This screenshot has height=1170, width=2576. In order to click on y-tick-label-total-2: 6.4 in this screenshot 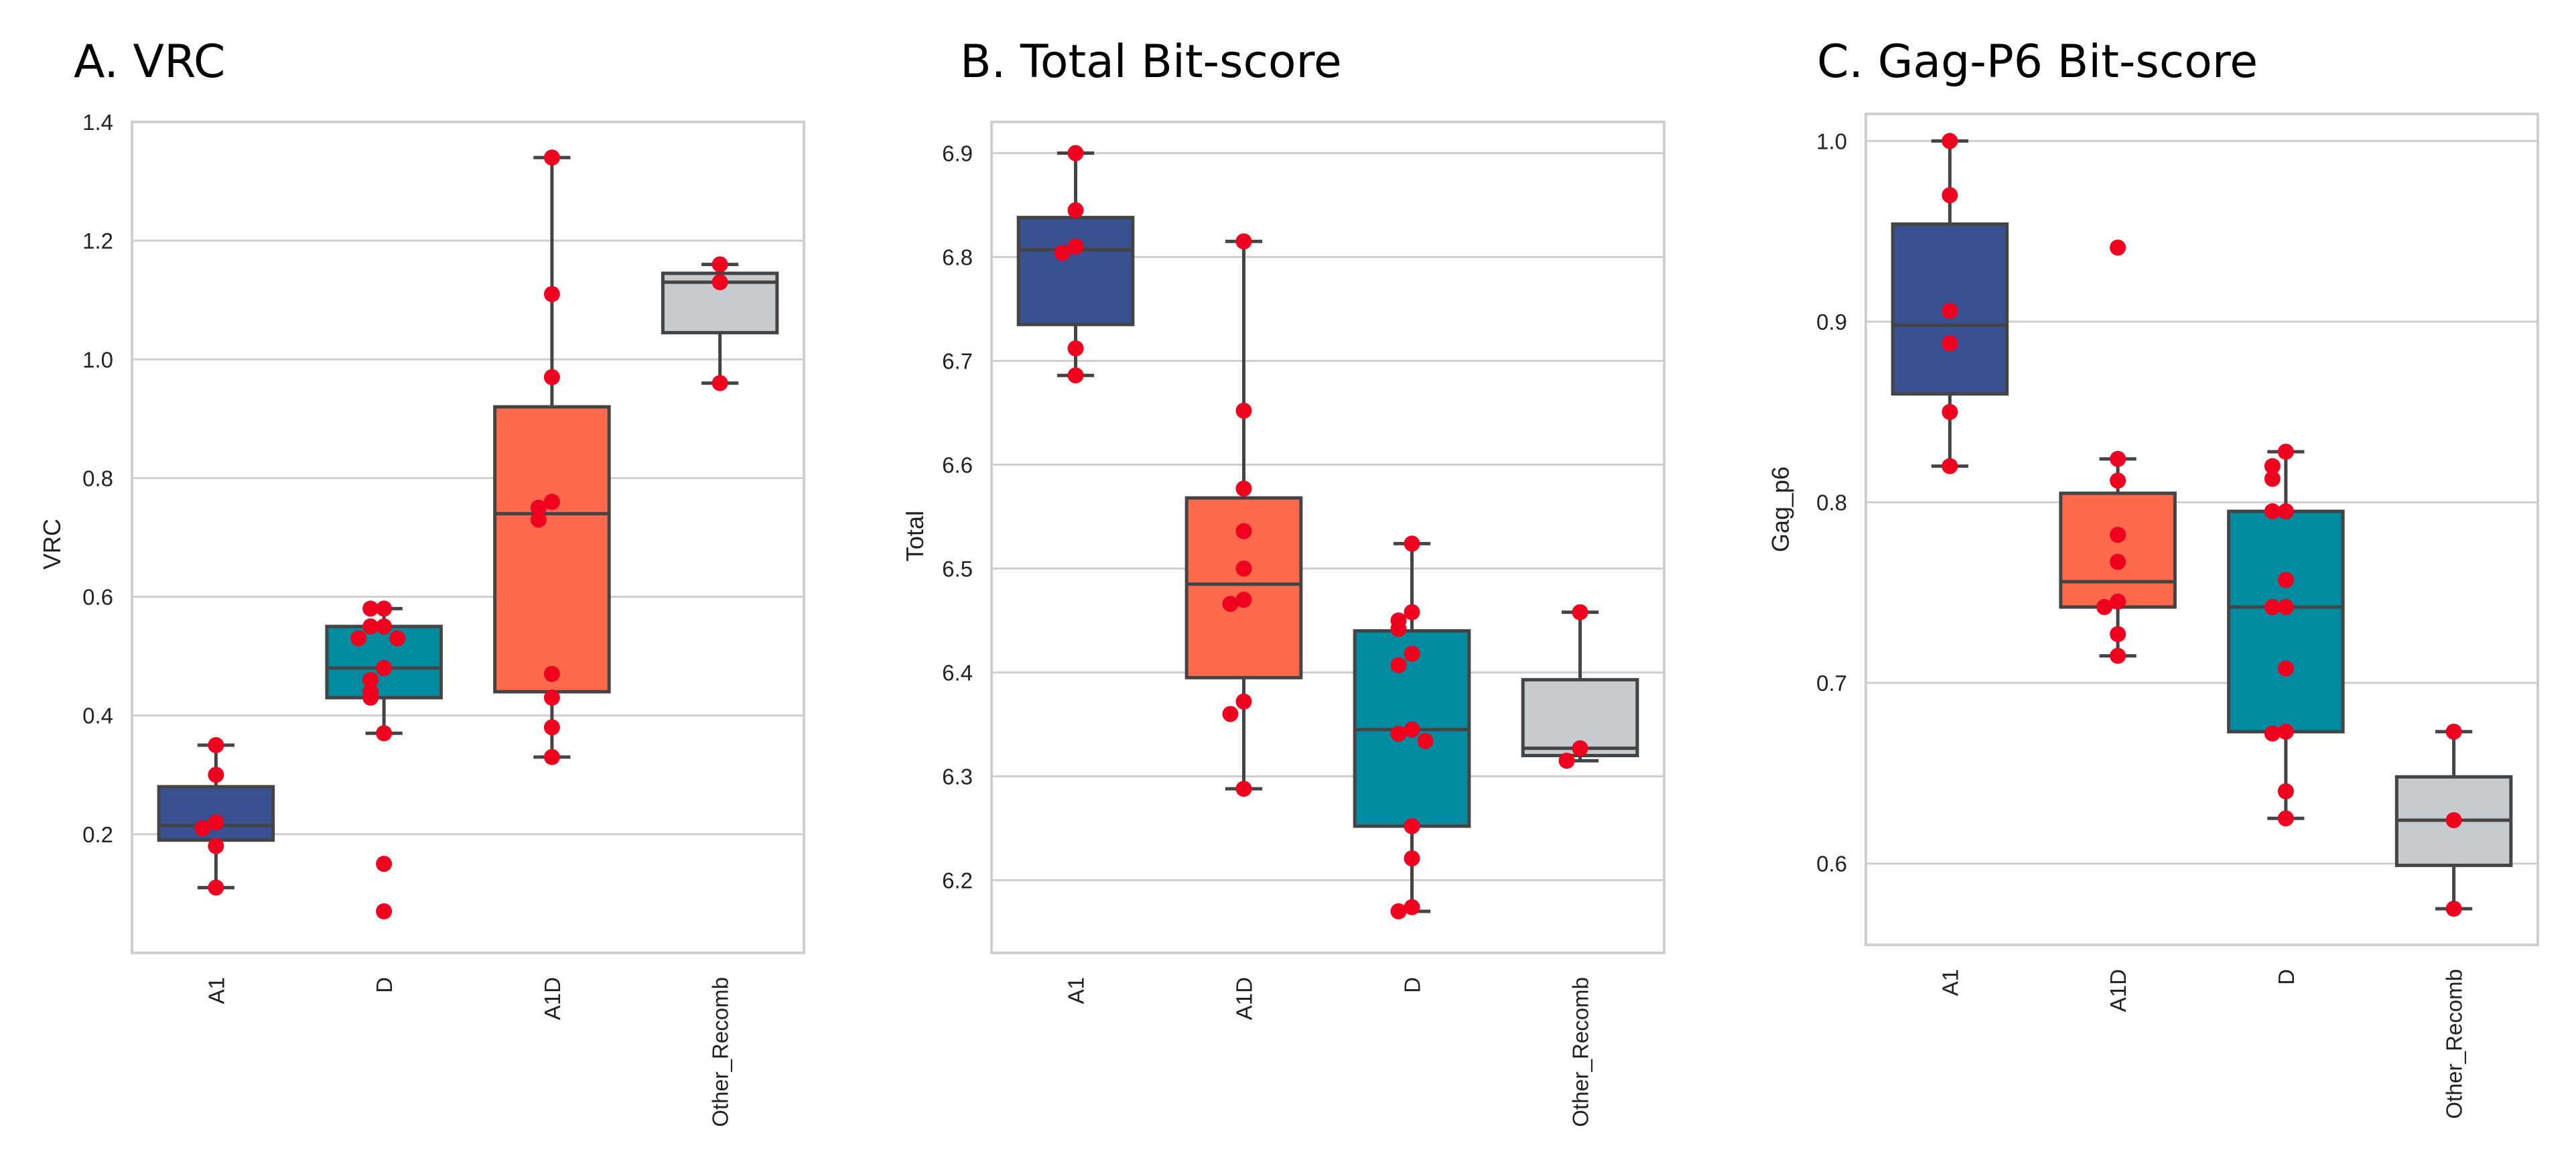, I will do `click(957, 673)`.